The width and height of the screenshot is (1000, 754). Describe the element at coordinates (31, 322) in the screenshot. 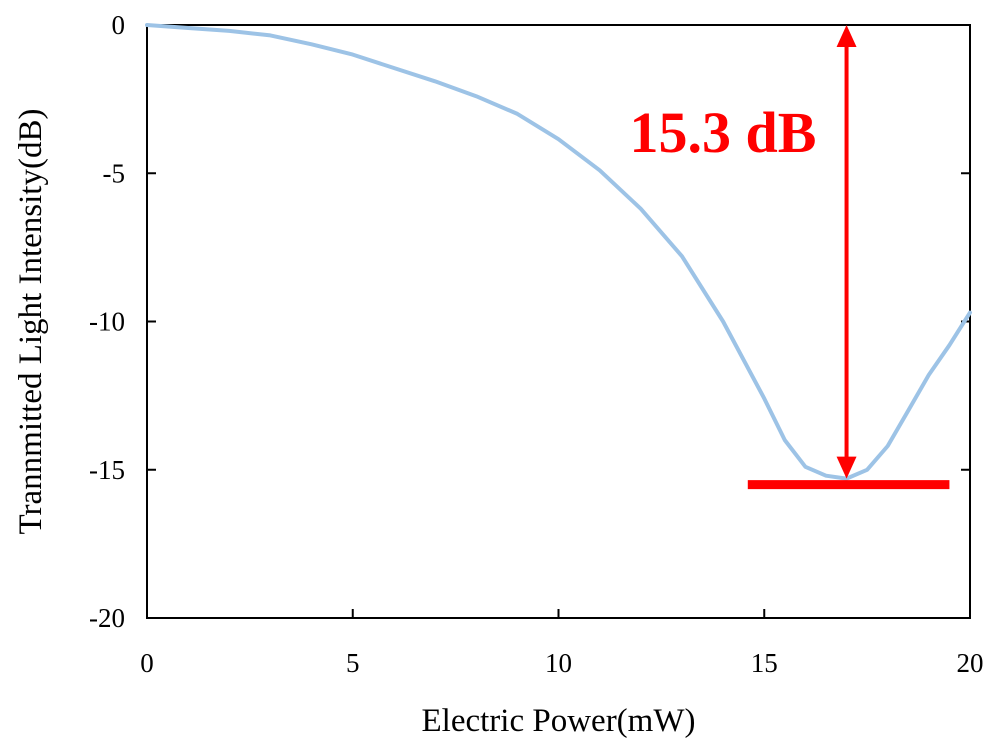

I see `y-axis-title: Trannmitted Light Intensity(dB)` at that location.